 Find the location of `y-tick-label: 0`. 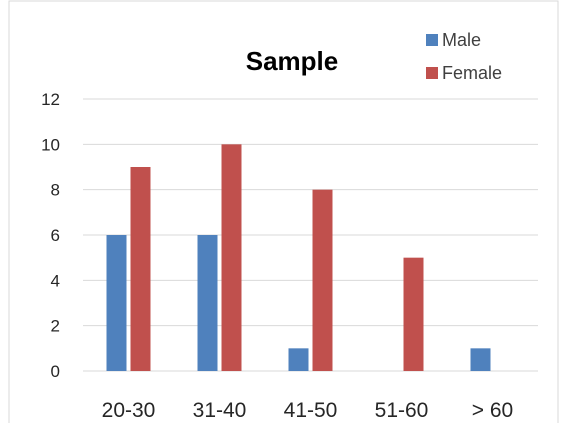

y-tick-label: 0 is located at coordinates (55, 371).